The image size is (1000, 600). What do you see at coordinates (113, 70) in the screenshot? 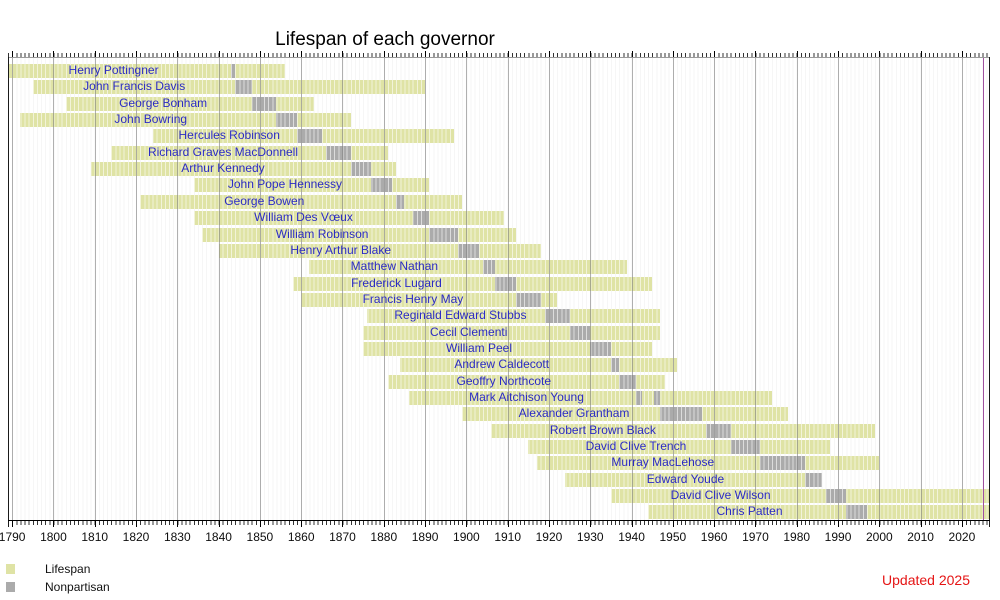
I see `governor-name: Henry Pottingner` at bounding box center [113, 70].